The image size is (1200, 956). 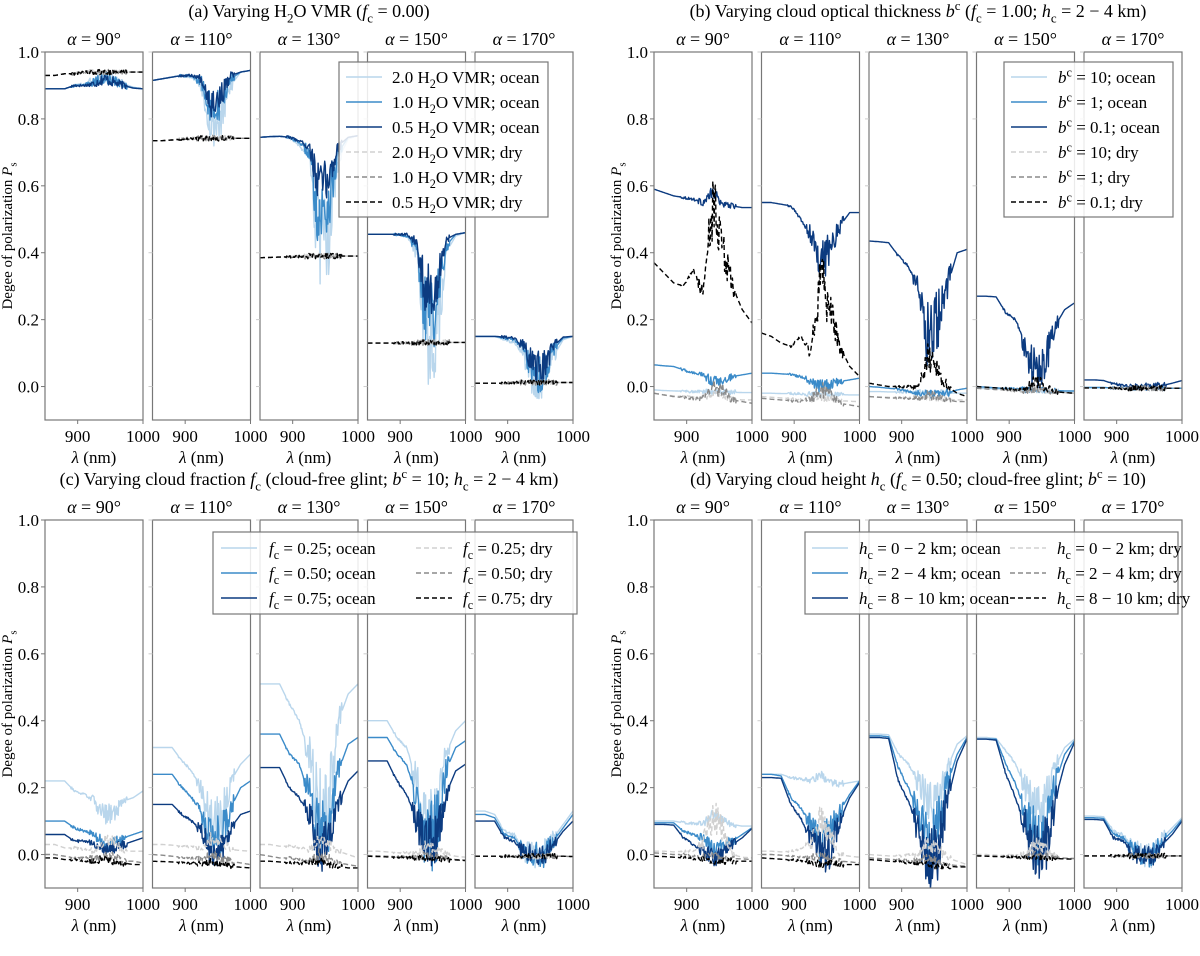 What do you see at coordinates (313, 39) in the screenshot?
I see `subplot-title-part: = 130°` at bounding box center [313, 39].